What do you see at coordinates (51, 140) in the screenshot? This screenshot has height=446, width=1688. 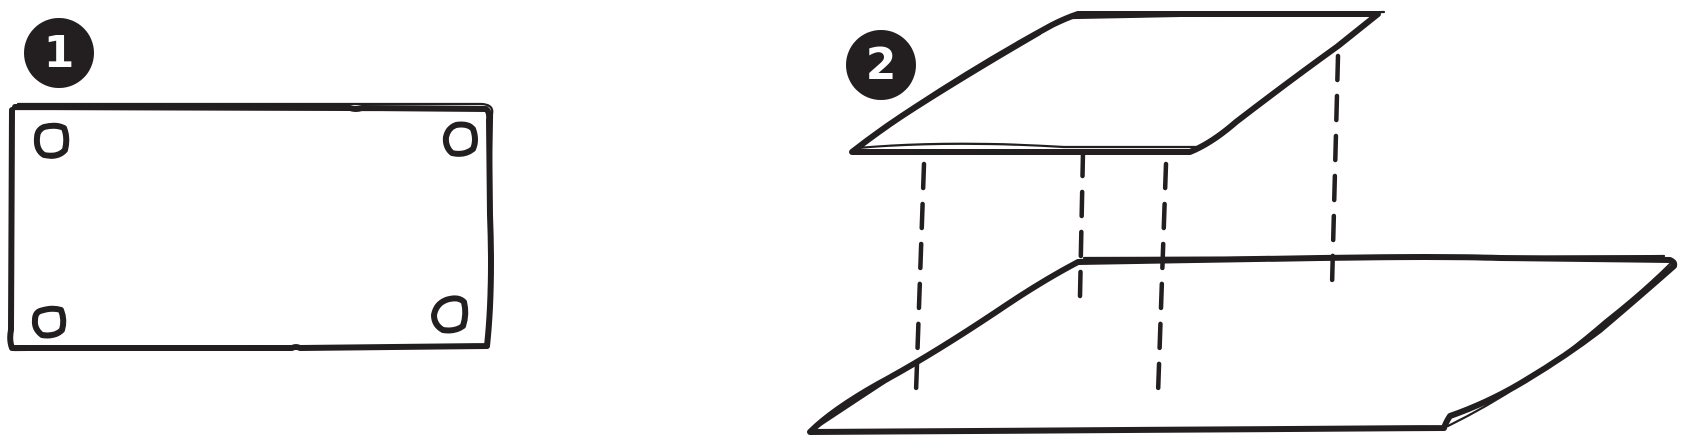 I see `hole-top-left-icon` at bounding box center [51, 140].